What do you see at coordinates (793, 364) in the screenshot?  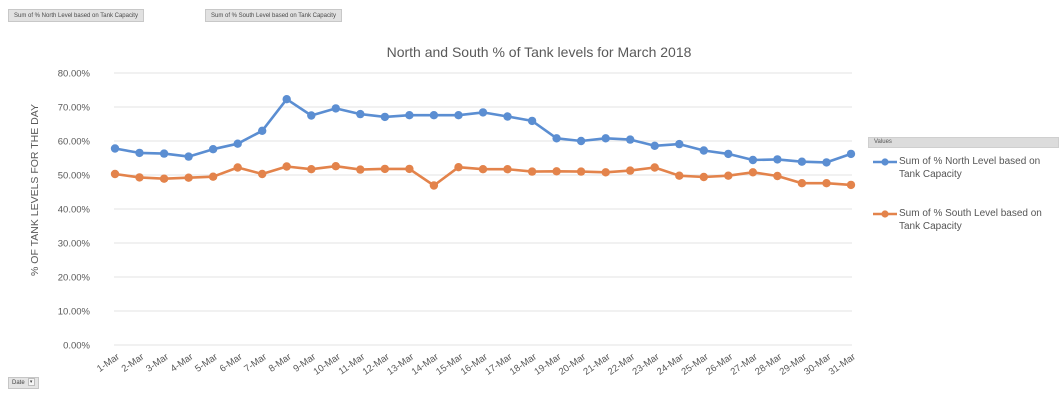 I see `x-tick-label: 29-Mar` at bounding box center [793, 364].